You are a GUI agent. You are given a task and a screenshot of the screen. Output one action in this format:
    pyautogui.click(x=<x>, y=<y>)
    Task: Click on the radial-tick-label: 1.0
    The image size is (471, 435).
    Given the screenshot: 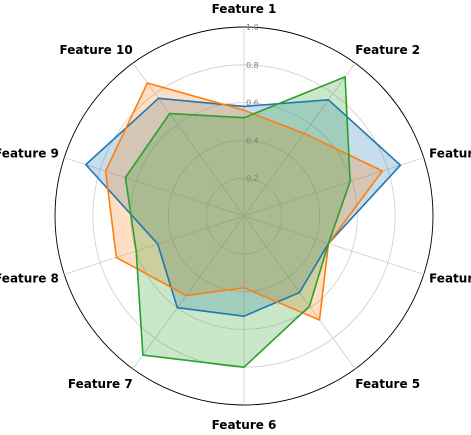 What is the action you would take?
    pyautogui.click(x=252, y=27)
    